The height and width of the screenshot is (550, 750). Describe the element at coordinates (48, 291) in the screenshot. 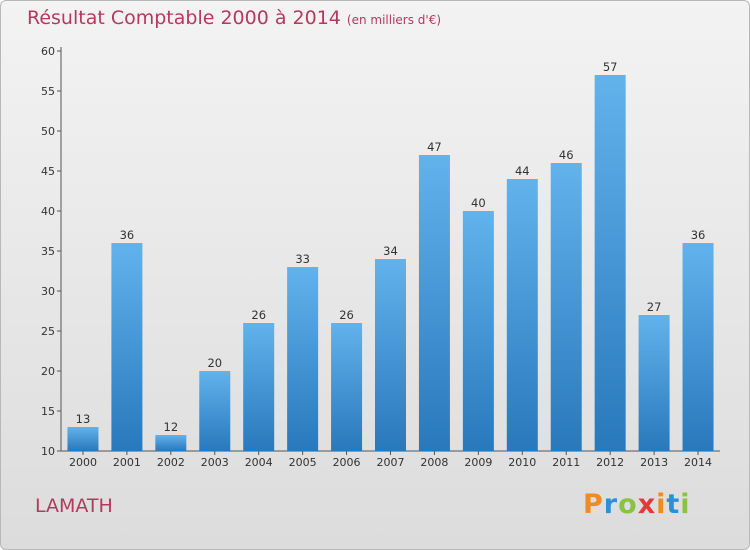

I see `y-tick-label: 30` at that location.